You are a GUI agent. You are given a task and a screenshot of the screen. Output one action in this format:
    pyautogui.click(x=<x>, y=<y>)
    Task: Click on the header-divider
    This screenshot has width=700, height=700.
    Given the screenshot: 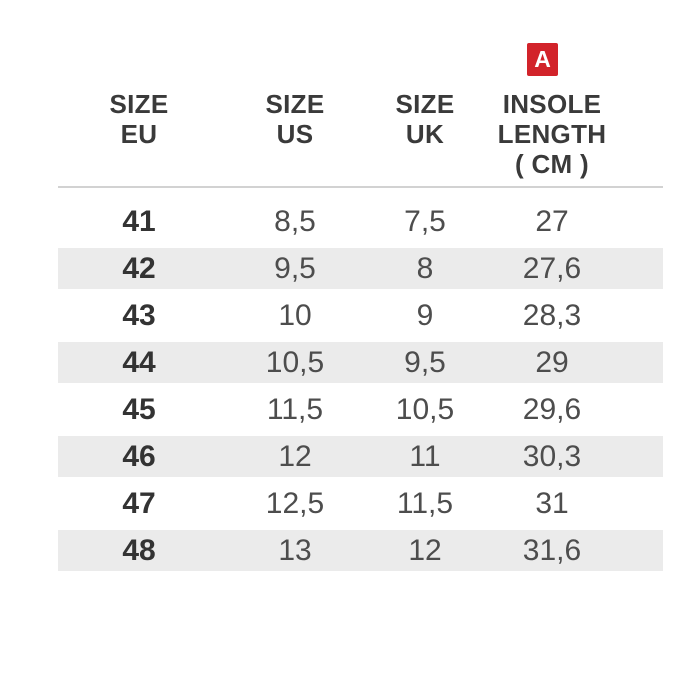 What is the action you would take?
    pyautogui.click(x=360, y=187)
    